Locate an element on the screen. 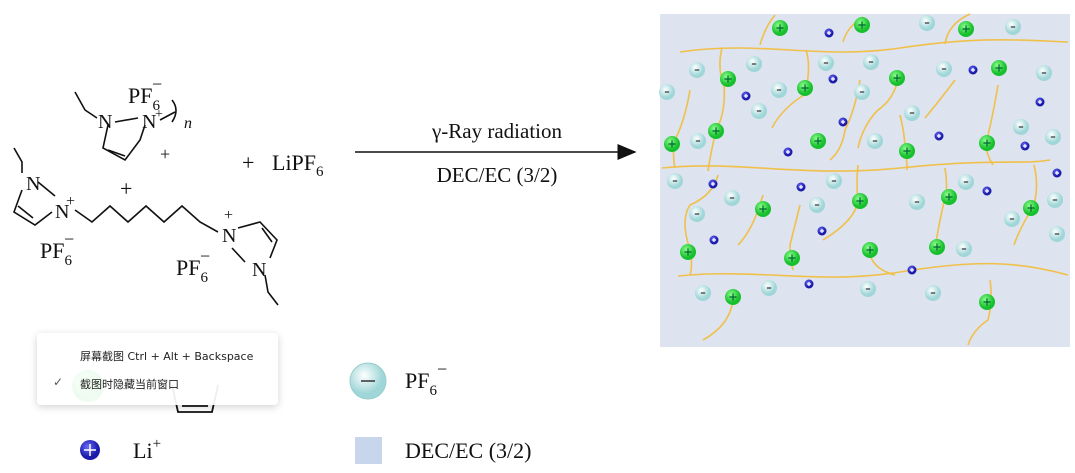 The width and height of the screenshot is (1075, 473). checkmark-icon: ✓ is located at coordinates (58, 382).